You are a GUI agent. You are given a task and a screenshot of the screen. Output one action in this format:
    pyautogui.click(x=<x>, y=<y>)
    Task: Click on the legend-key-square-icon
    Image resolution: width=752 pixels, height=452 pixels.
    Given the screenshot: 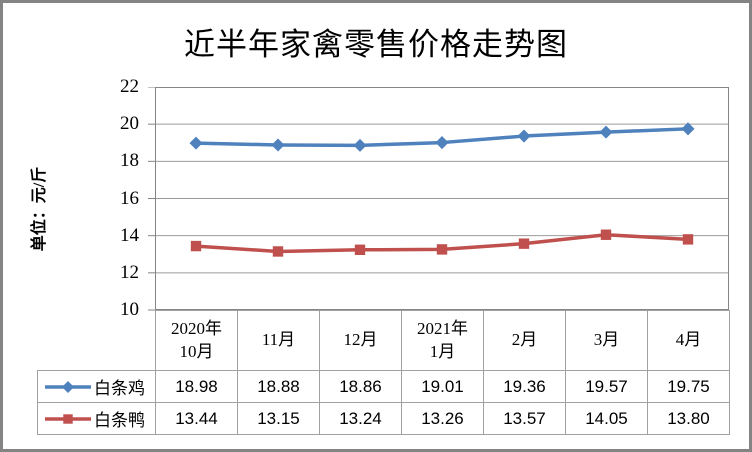 What is the action you would take?
    pyautogui.click(x=68, y=418)
    